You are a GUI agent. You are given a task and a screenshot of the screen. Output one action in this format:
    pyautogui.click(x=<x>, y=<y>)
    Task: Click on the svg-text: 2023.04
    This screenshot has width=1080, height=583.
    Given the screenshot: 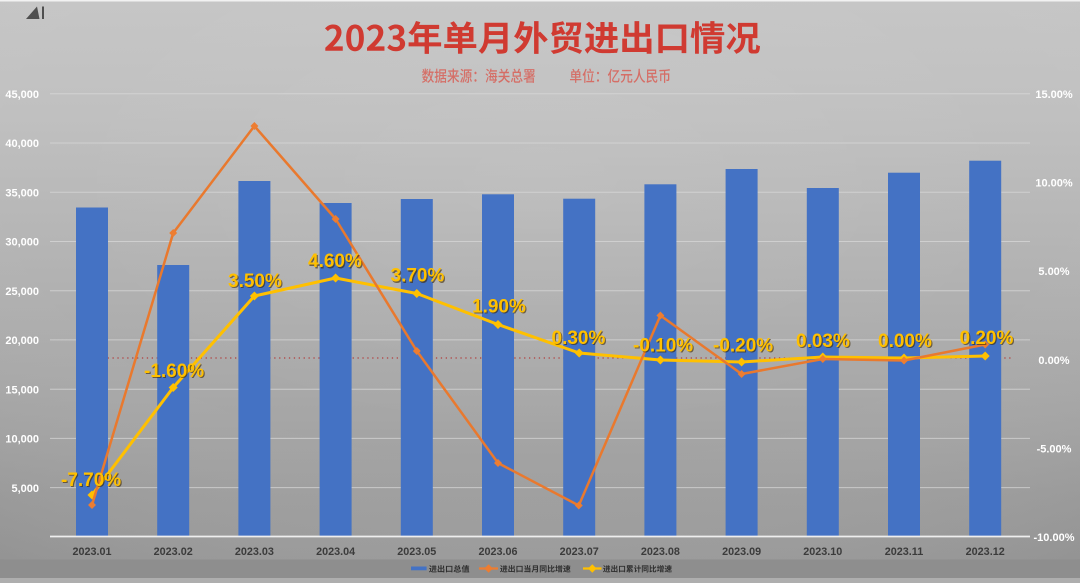 What is the action you would take?
    pyautogui.click(x=335, y=552)
    